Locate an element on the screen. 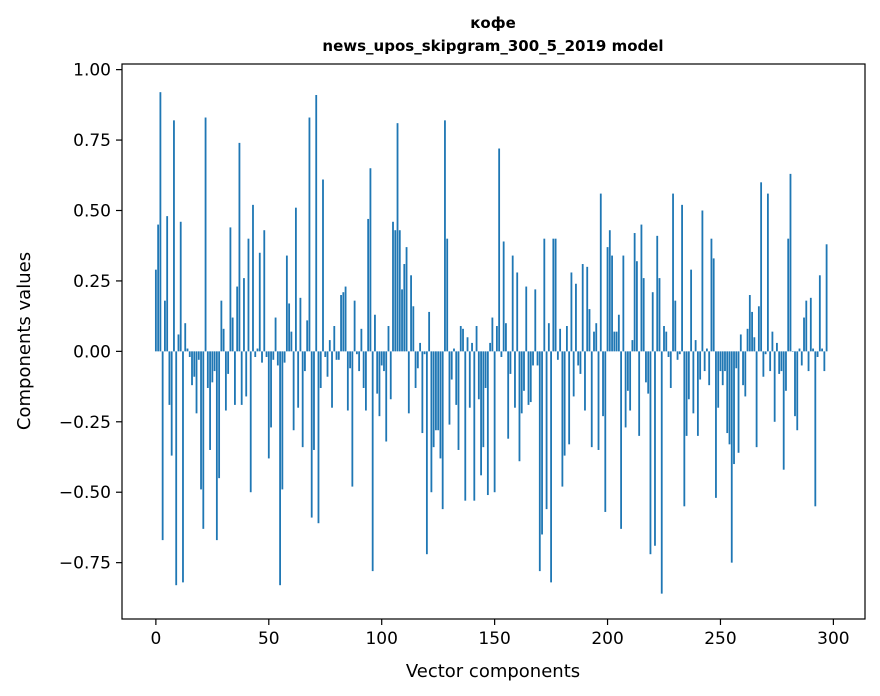 The height and width of the screenshot is (696, 880). chart-subtitle: news_upos_skipgram_300_5_2019 model is located at coordinates (492, 46).